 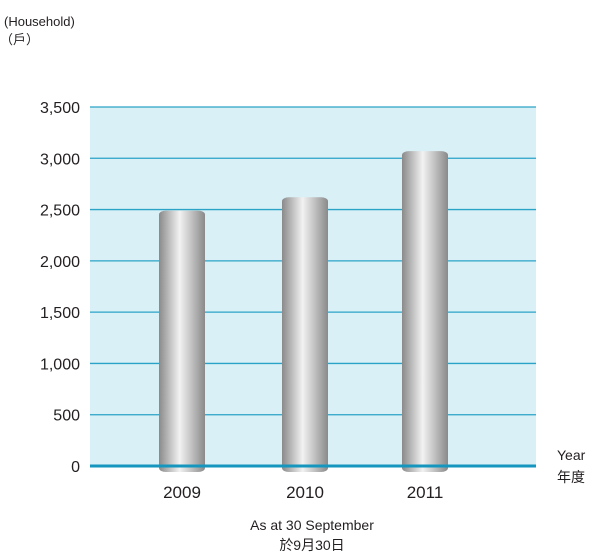 What do you see at coordinates (305, 334) in the screenshot?
I see `bar-2010` at bounding box center [305, 334].